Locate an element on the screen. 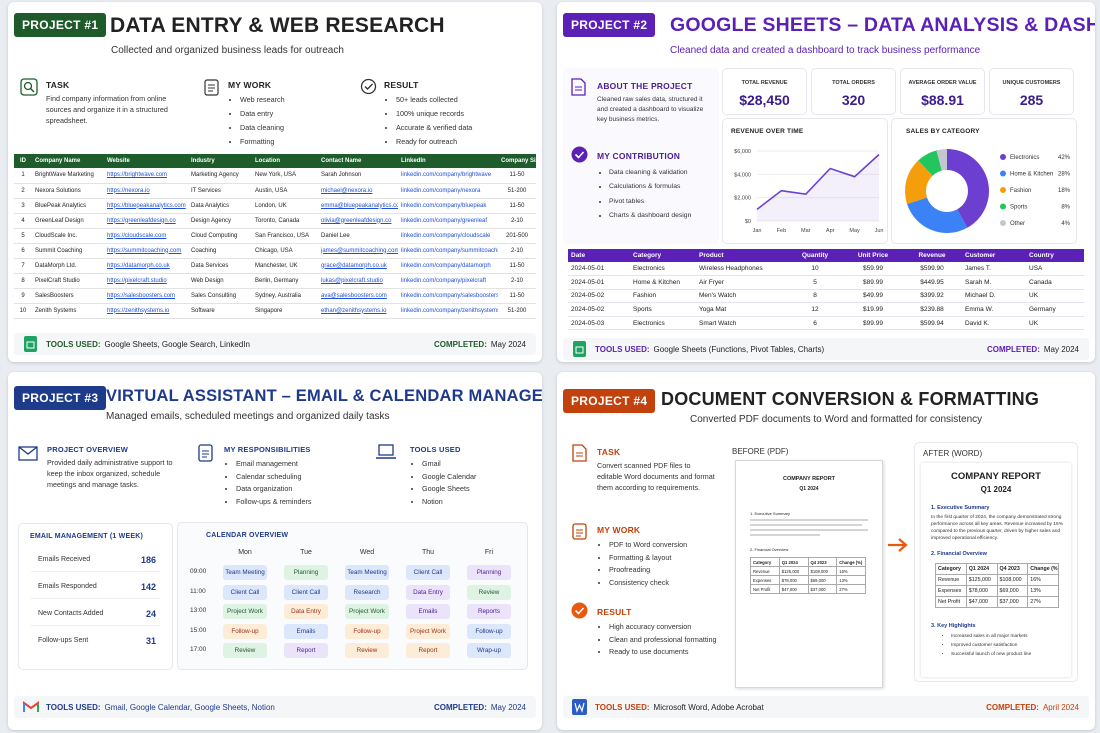 The width and height of the screenshot is (1100, 733). time-label: 15:00 is located at coordinates (198, 630).